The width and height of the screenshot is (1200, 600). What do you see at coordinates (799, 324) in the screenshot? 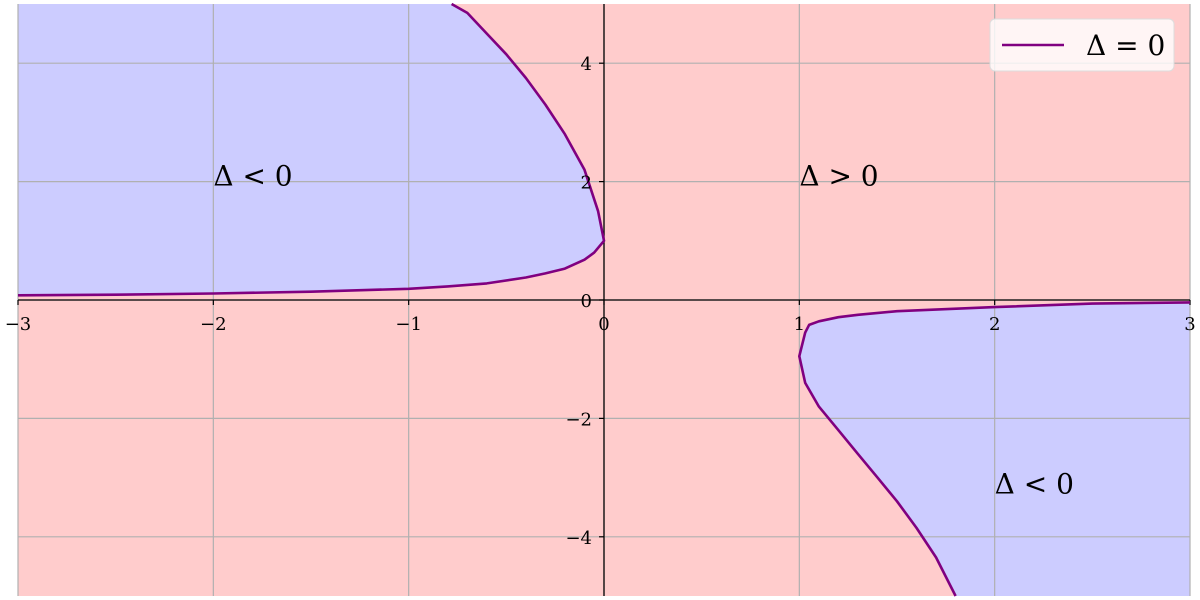
I see `x-tick-label: 1` at bounding box center [799, 324].